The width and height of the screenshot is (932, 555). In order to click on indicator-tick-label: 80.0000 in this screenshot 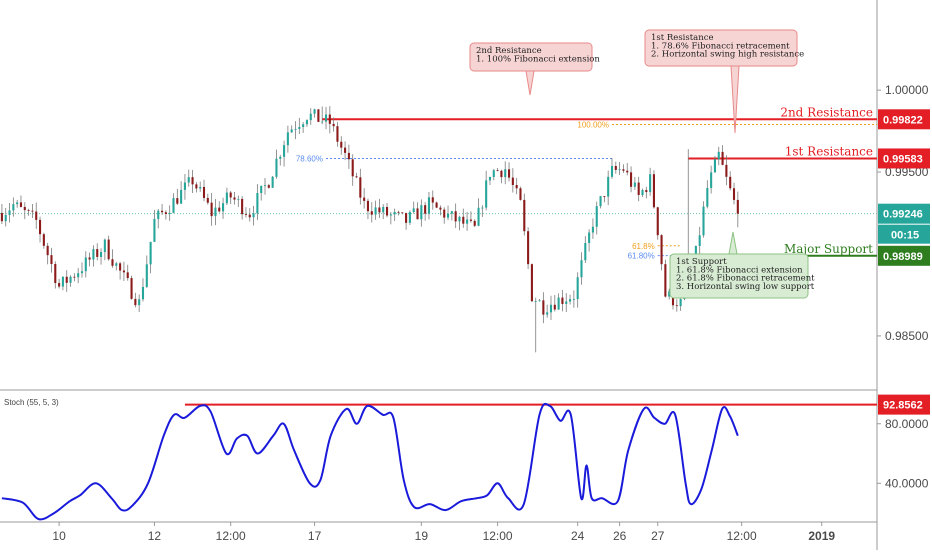, I will do `click(907, 424)`.